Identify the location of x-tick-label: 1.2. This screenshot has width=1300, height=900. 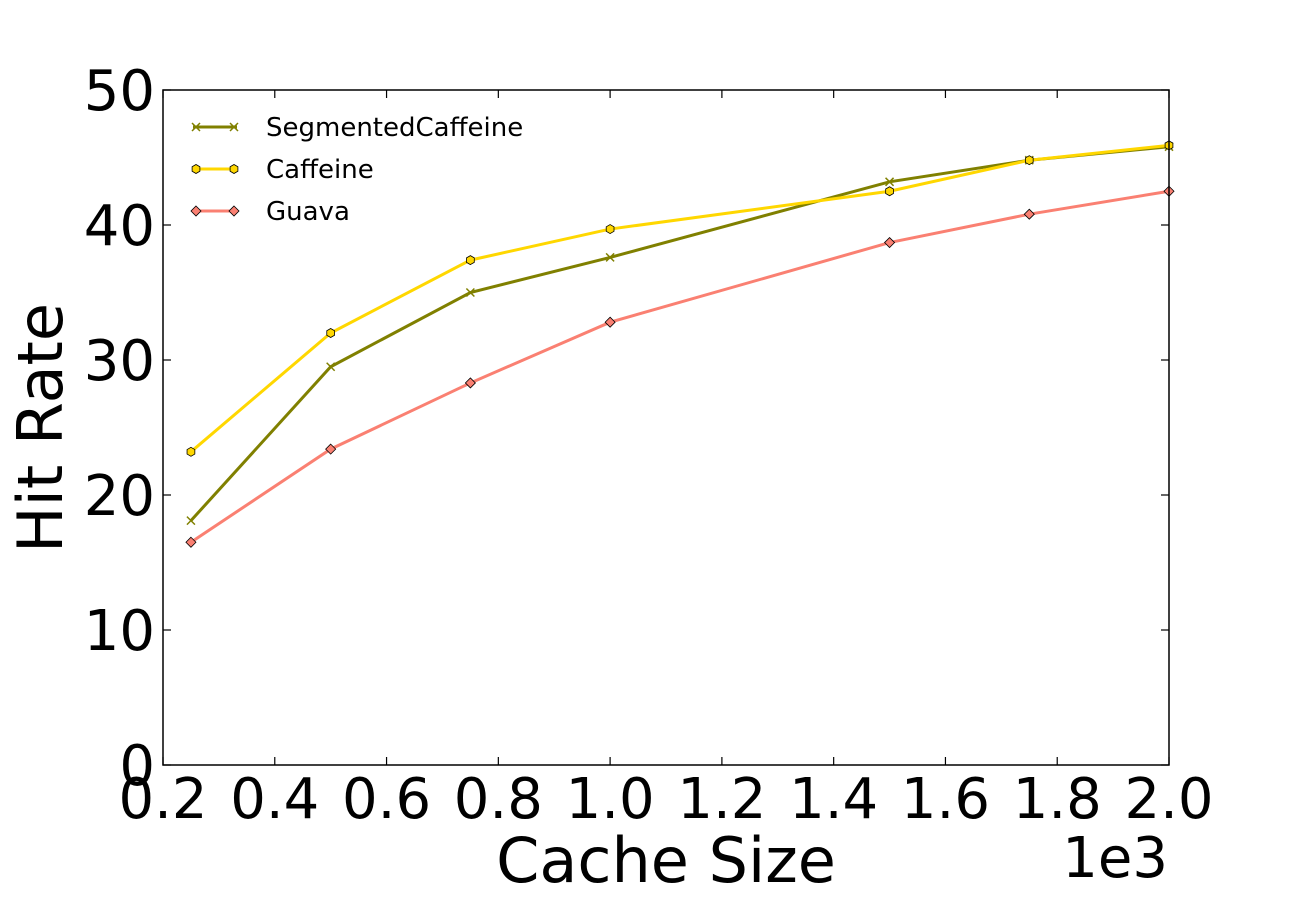
(721, 799).